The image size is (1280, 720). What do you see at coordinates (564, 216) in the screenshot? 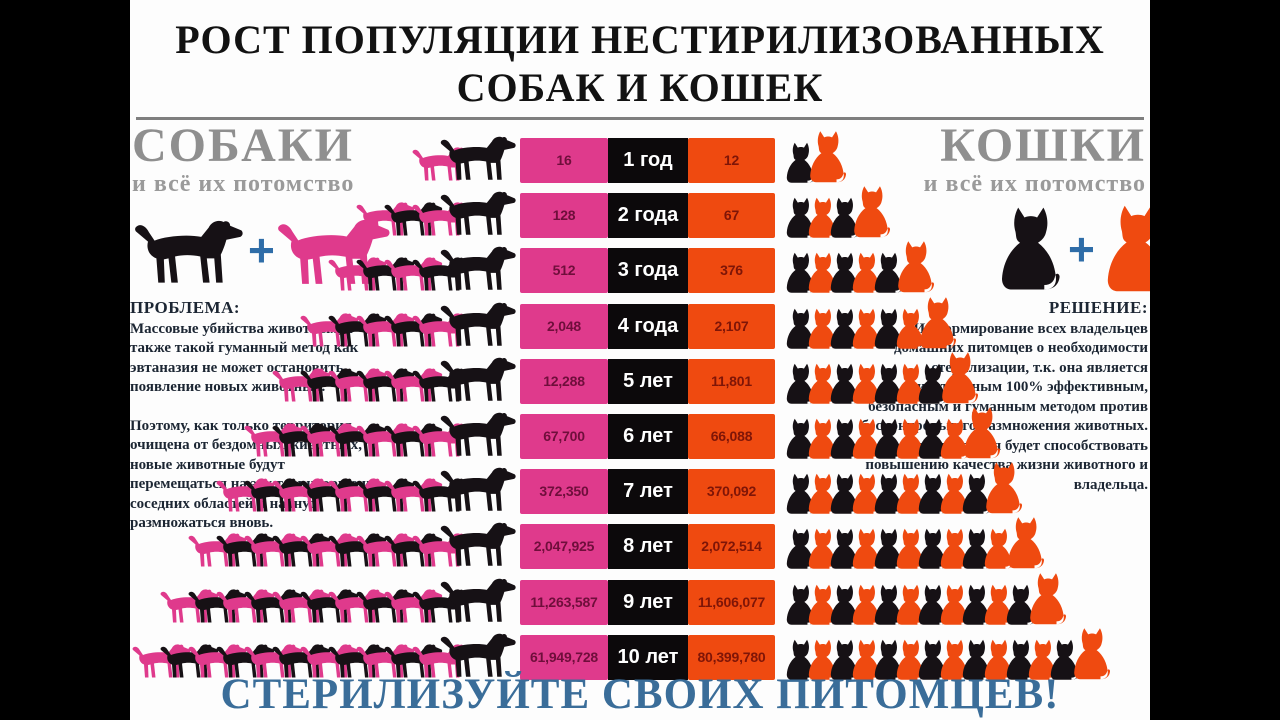
I see `dog-count-cell: 128` at bounding box center [564, 216].